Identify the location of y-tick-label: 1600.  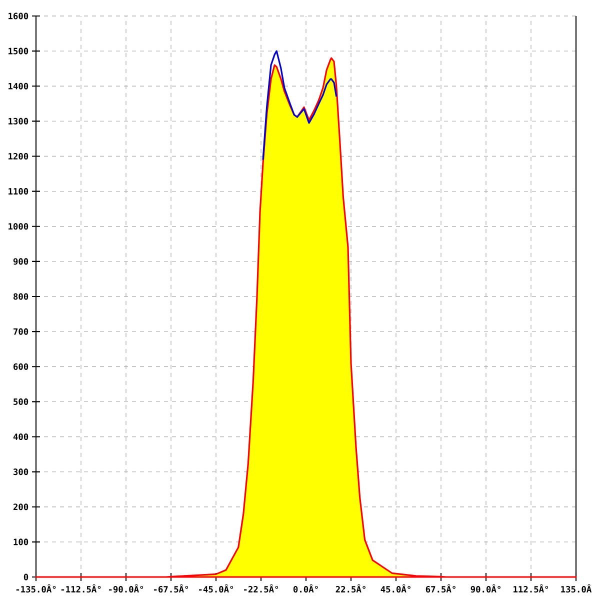
(18, 16).